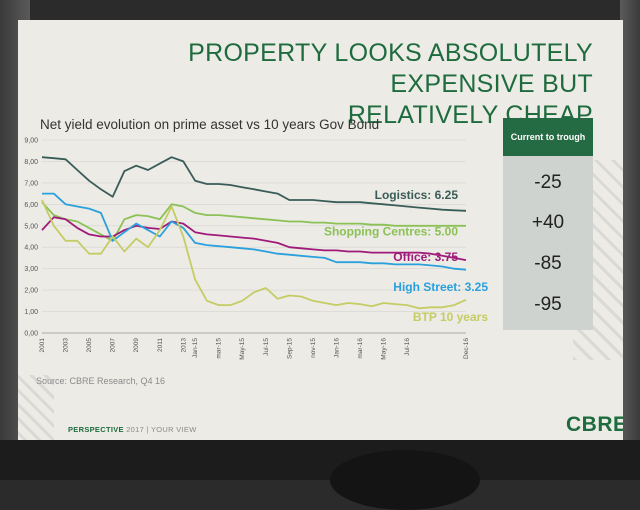  Describe the element at coordinates (31, 312) in the screenshot. I see `y-tick-label: 1,00` at that location.